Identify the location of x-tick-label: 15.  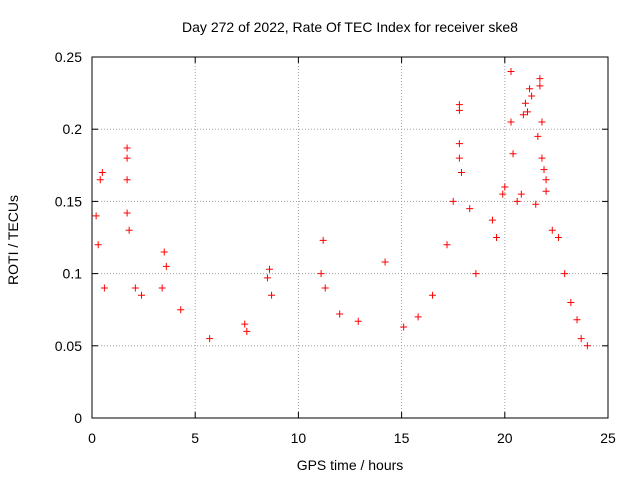
(402, 438).